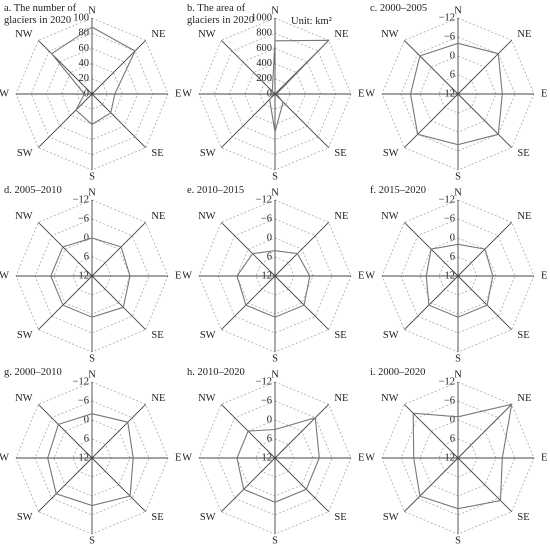  I want to click on panel-title: a. The number of glaciers in 2020, so click(40, 14).